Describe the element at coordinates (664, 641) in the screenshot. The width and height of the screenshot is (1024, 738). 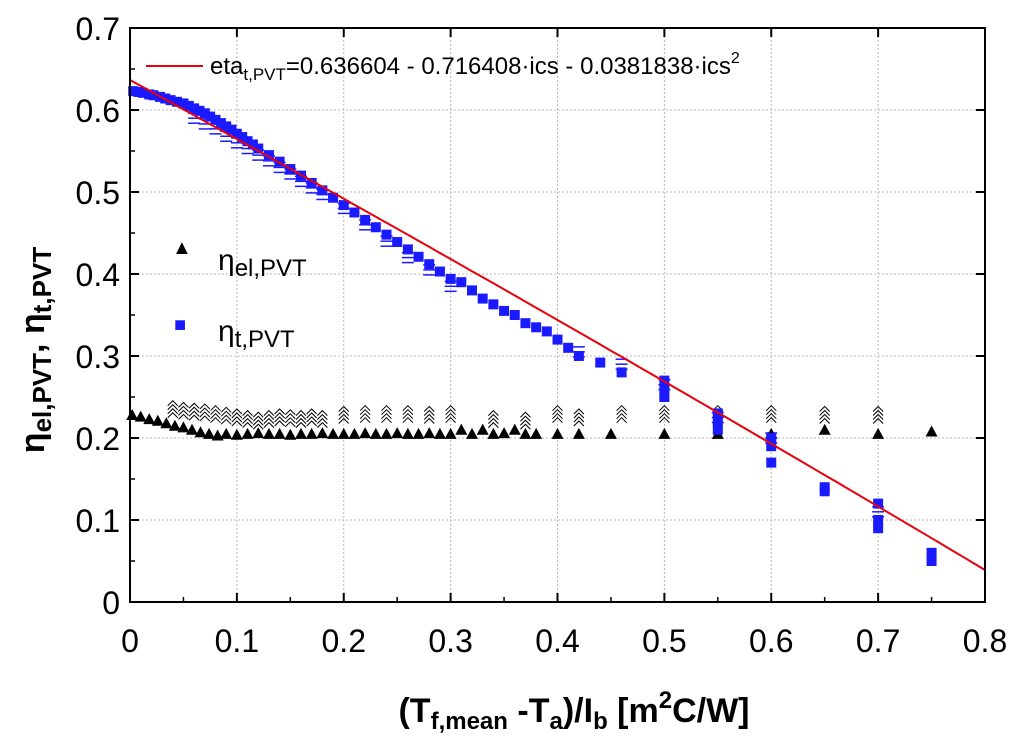
I see `x-tick-label: 0.5` at that location.